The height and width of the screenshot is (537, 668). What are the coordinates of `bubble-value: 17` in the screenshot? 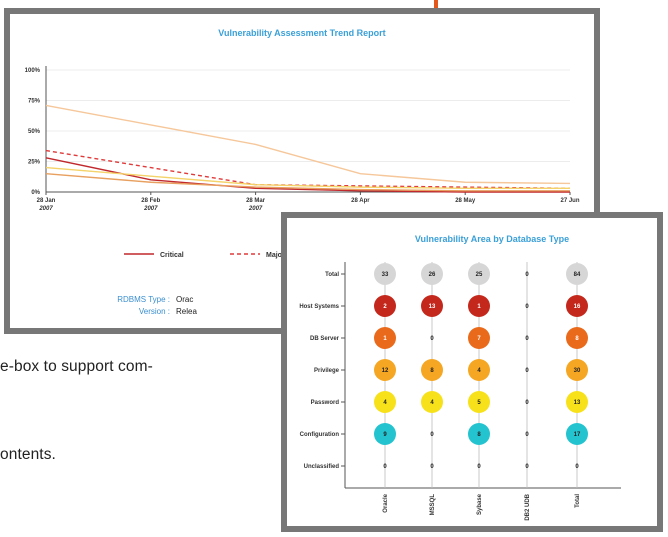 It's located at (577, 435).